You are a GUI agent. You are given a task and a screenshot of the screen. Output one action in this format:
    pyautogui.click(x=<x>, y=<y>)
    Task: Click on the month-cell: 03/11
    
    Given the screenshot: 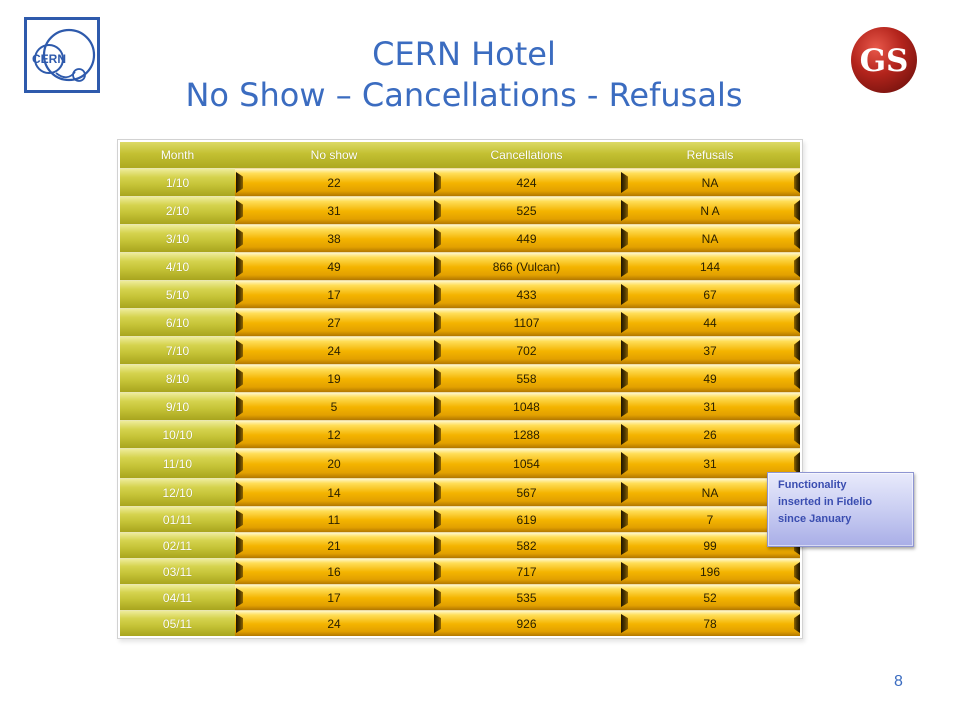 What is the action you would take?
    pyautogui.click(x=177, y=571)
    